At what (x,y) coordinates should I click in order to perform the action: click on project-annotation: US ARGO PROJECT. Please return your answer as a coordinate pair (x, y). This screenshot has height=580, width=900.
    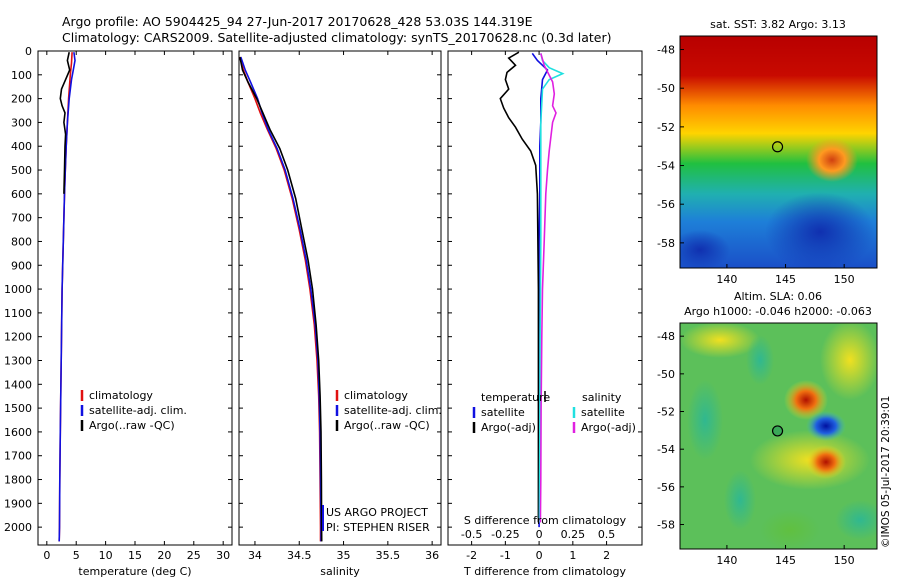
    Looking at the image, I should click on (377, 512).